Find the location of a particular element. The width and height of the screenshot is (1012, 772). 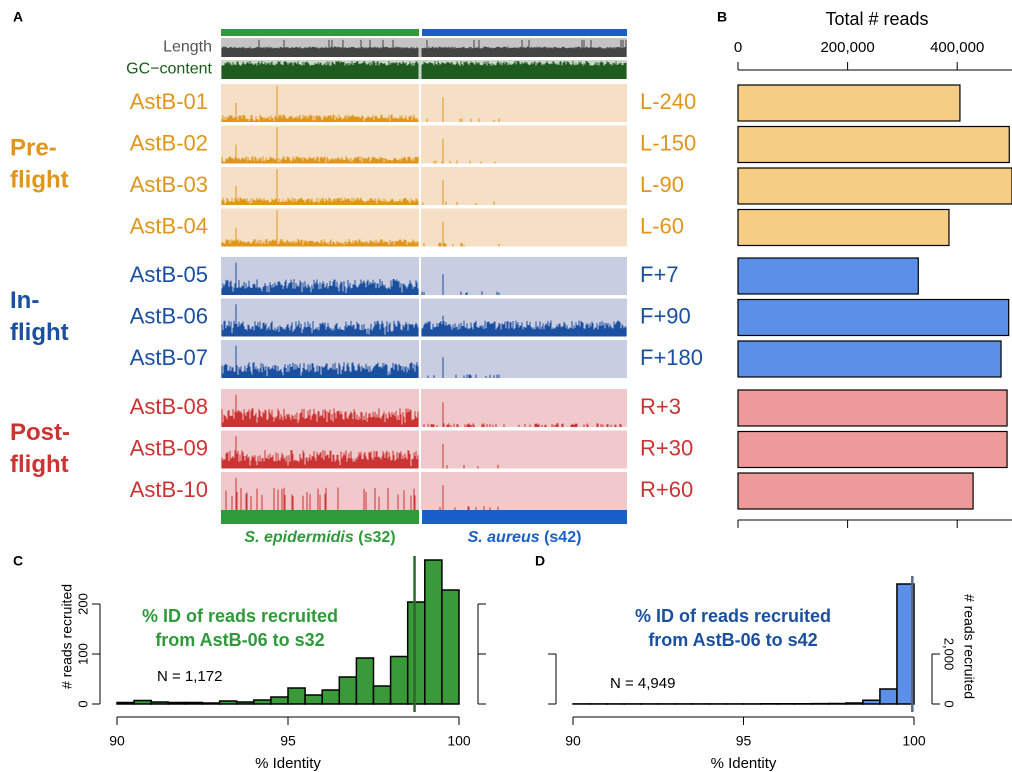

sample-label: AstB-03 is located at coordinates (169, 184).